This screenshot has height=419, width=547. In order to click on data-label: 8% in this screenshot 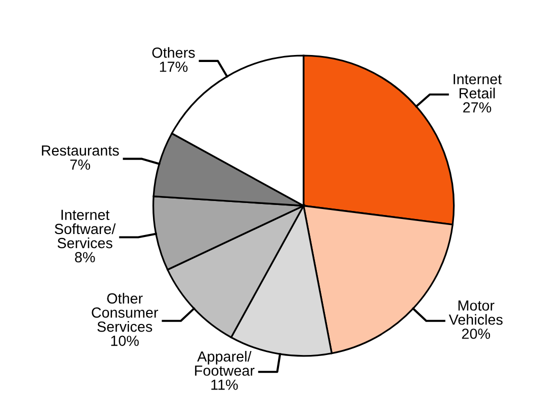, I will do `click(84, 257)`.